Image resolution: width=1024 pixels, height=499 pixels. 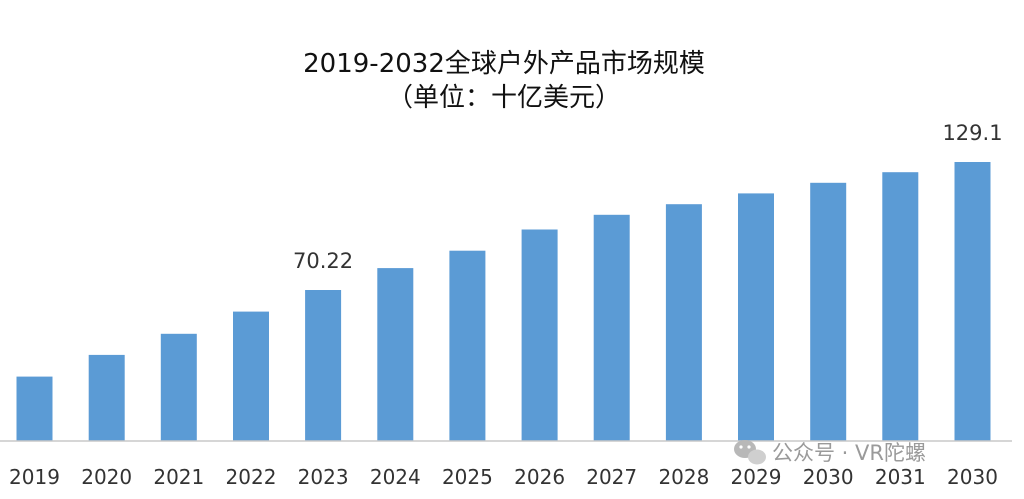 I want to click on x-tick-label: 2029, so click(x=756, y=477).